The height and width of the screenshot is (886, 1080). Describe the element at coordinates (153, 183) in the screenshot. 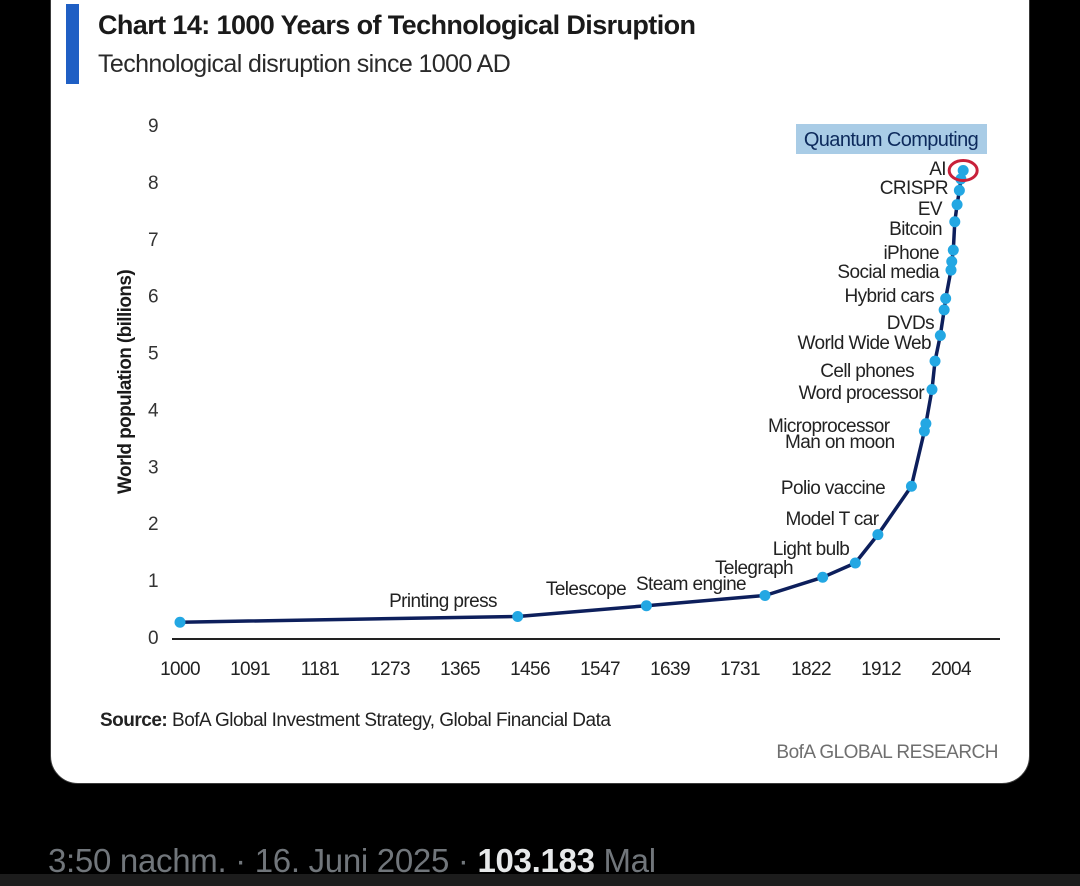

I see `y-tick-label: 8` at that location.